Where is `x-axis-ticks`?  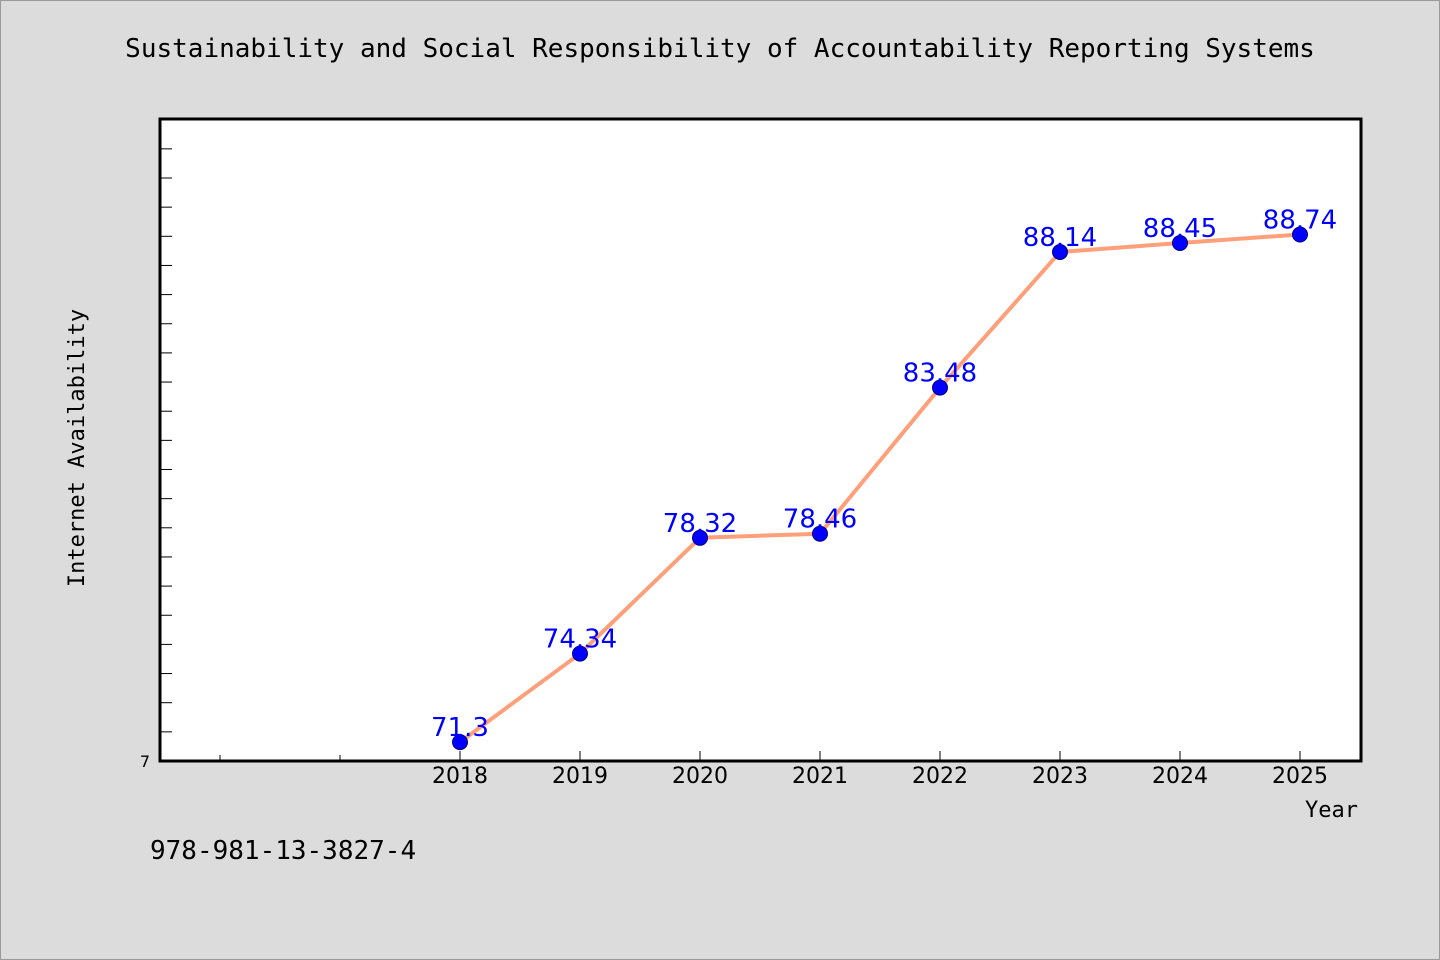 x-axis-ticks is located at coordinates (760, 756).